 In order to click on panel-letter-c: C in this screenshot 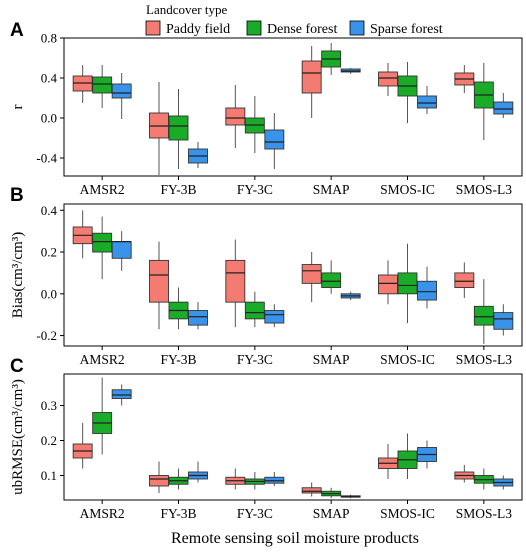, I will do `click(17, 366)`.